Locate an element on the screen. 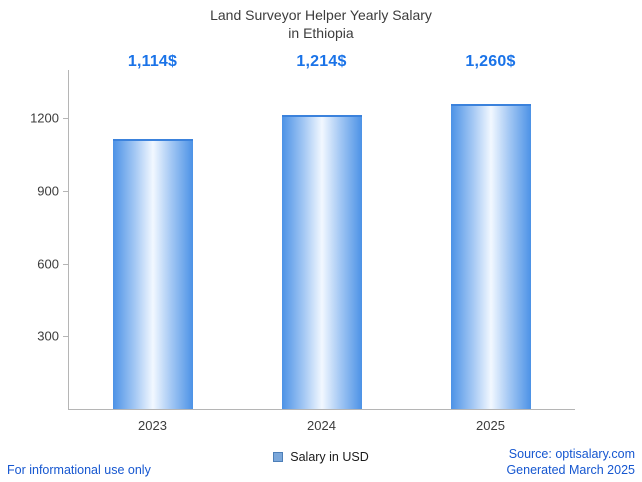 This screenshot has width=642, height=482. source-link: Source: optisalary.com is located at coordinates (571, 453).